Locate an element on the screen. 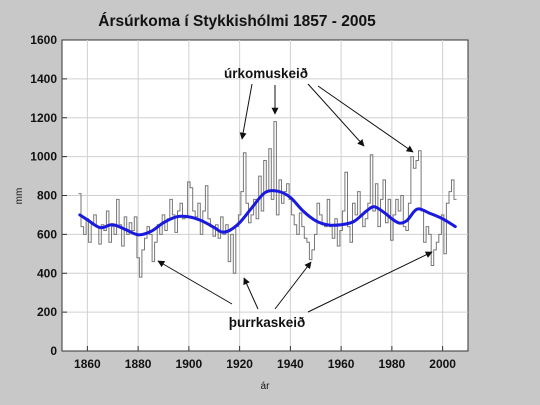  x-tick-label: 1920 is located at coordinates (239, 364).